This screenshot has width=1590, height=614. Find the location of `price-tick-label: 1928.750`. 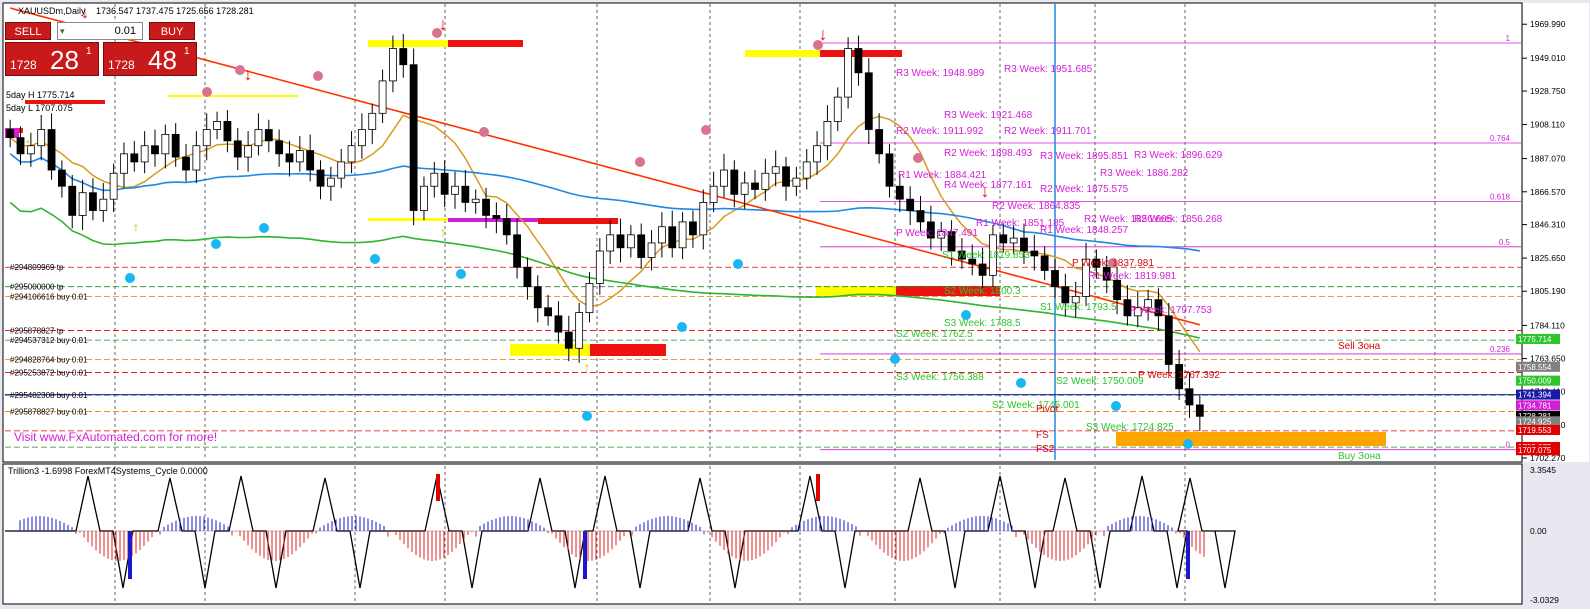

price-tick-label: 1928.750 is located at coordinates (1548, 91).